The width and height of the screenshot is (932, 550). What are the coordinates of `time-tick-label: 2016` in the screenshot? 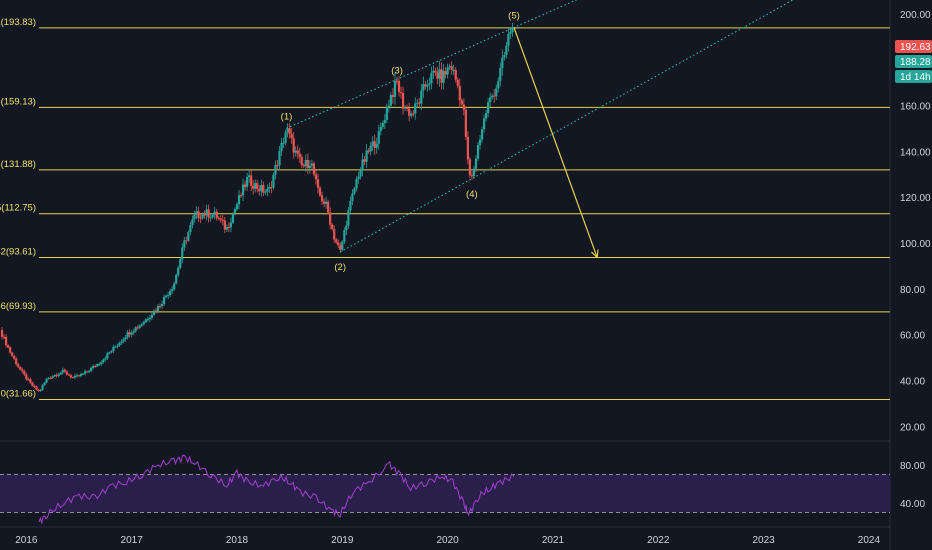 It's located at (26, 540).